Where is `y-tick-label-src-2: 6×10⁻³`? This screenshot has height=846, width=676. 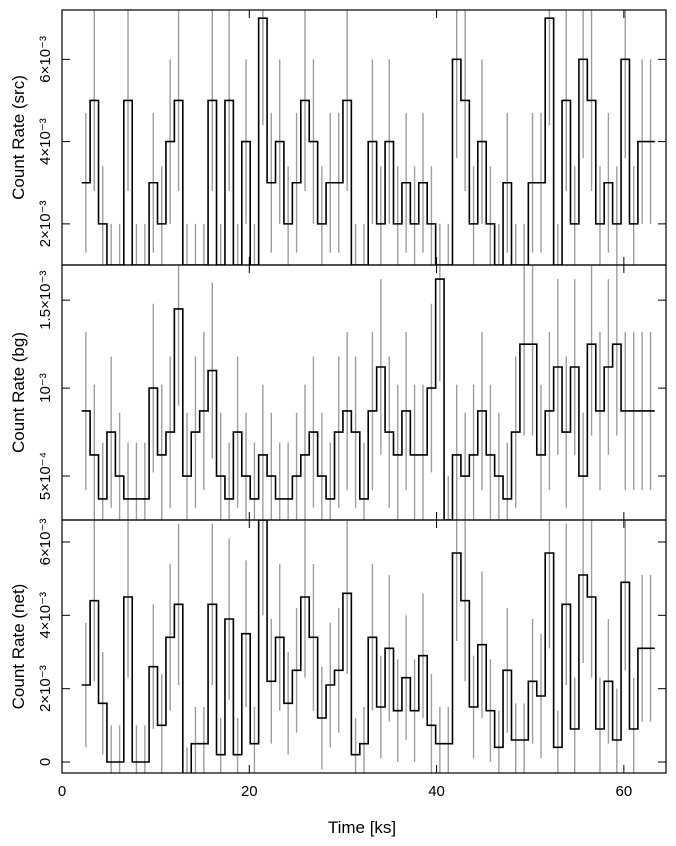 y-tick-label-src-2: 6×10⁻³ is located at coordinates (45, 59).